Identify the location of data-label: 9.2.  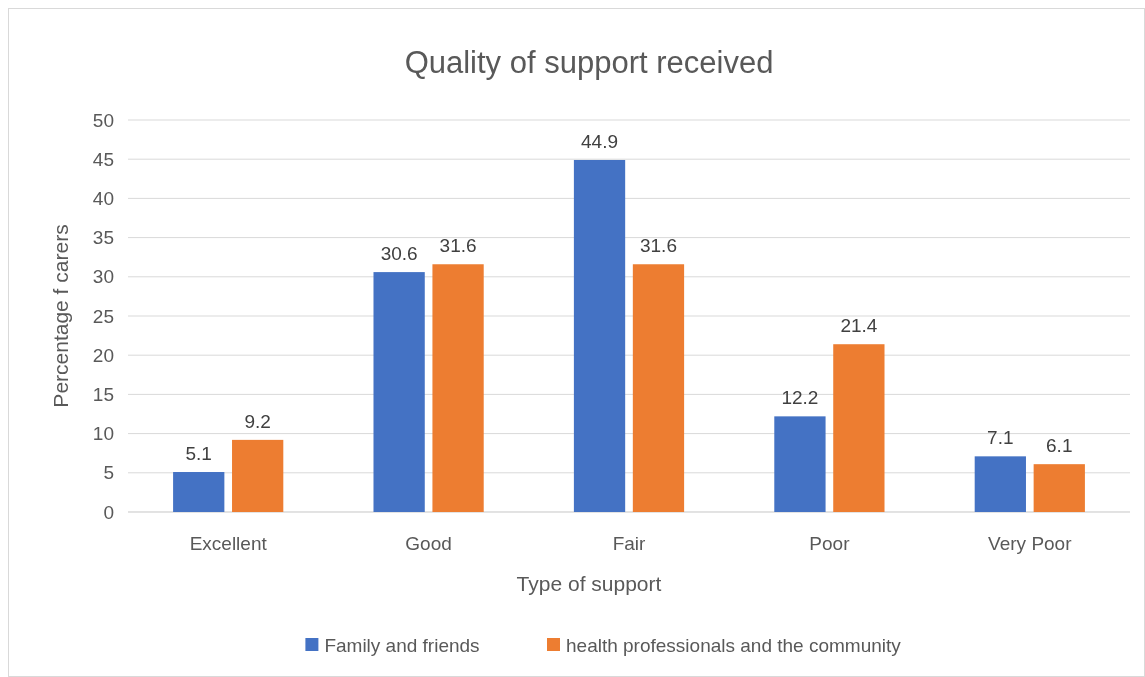
(257, 421).